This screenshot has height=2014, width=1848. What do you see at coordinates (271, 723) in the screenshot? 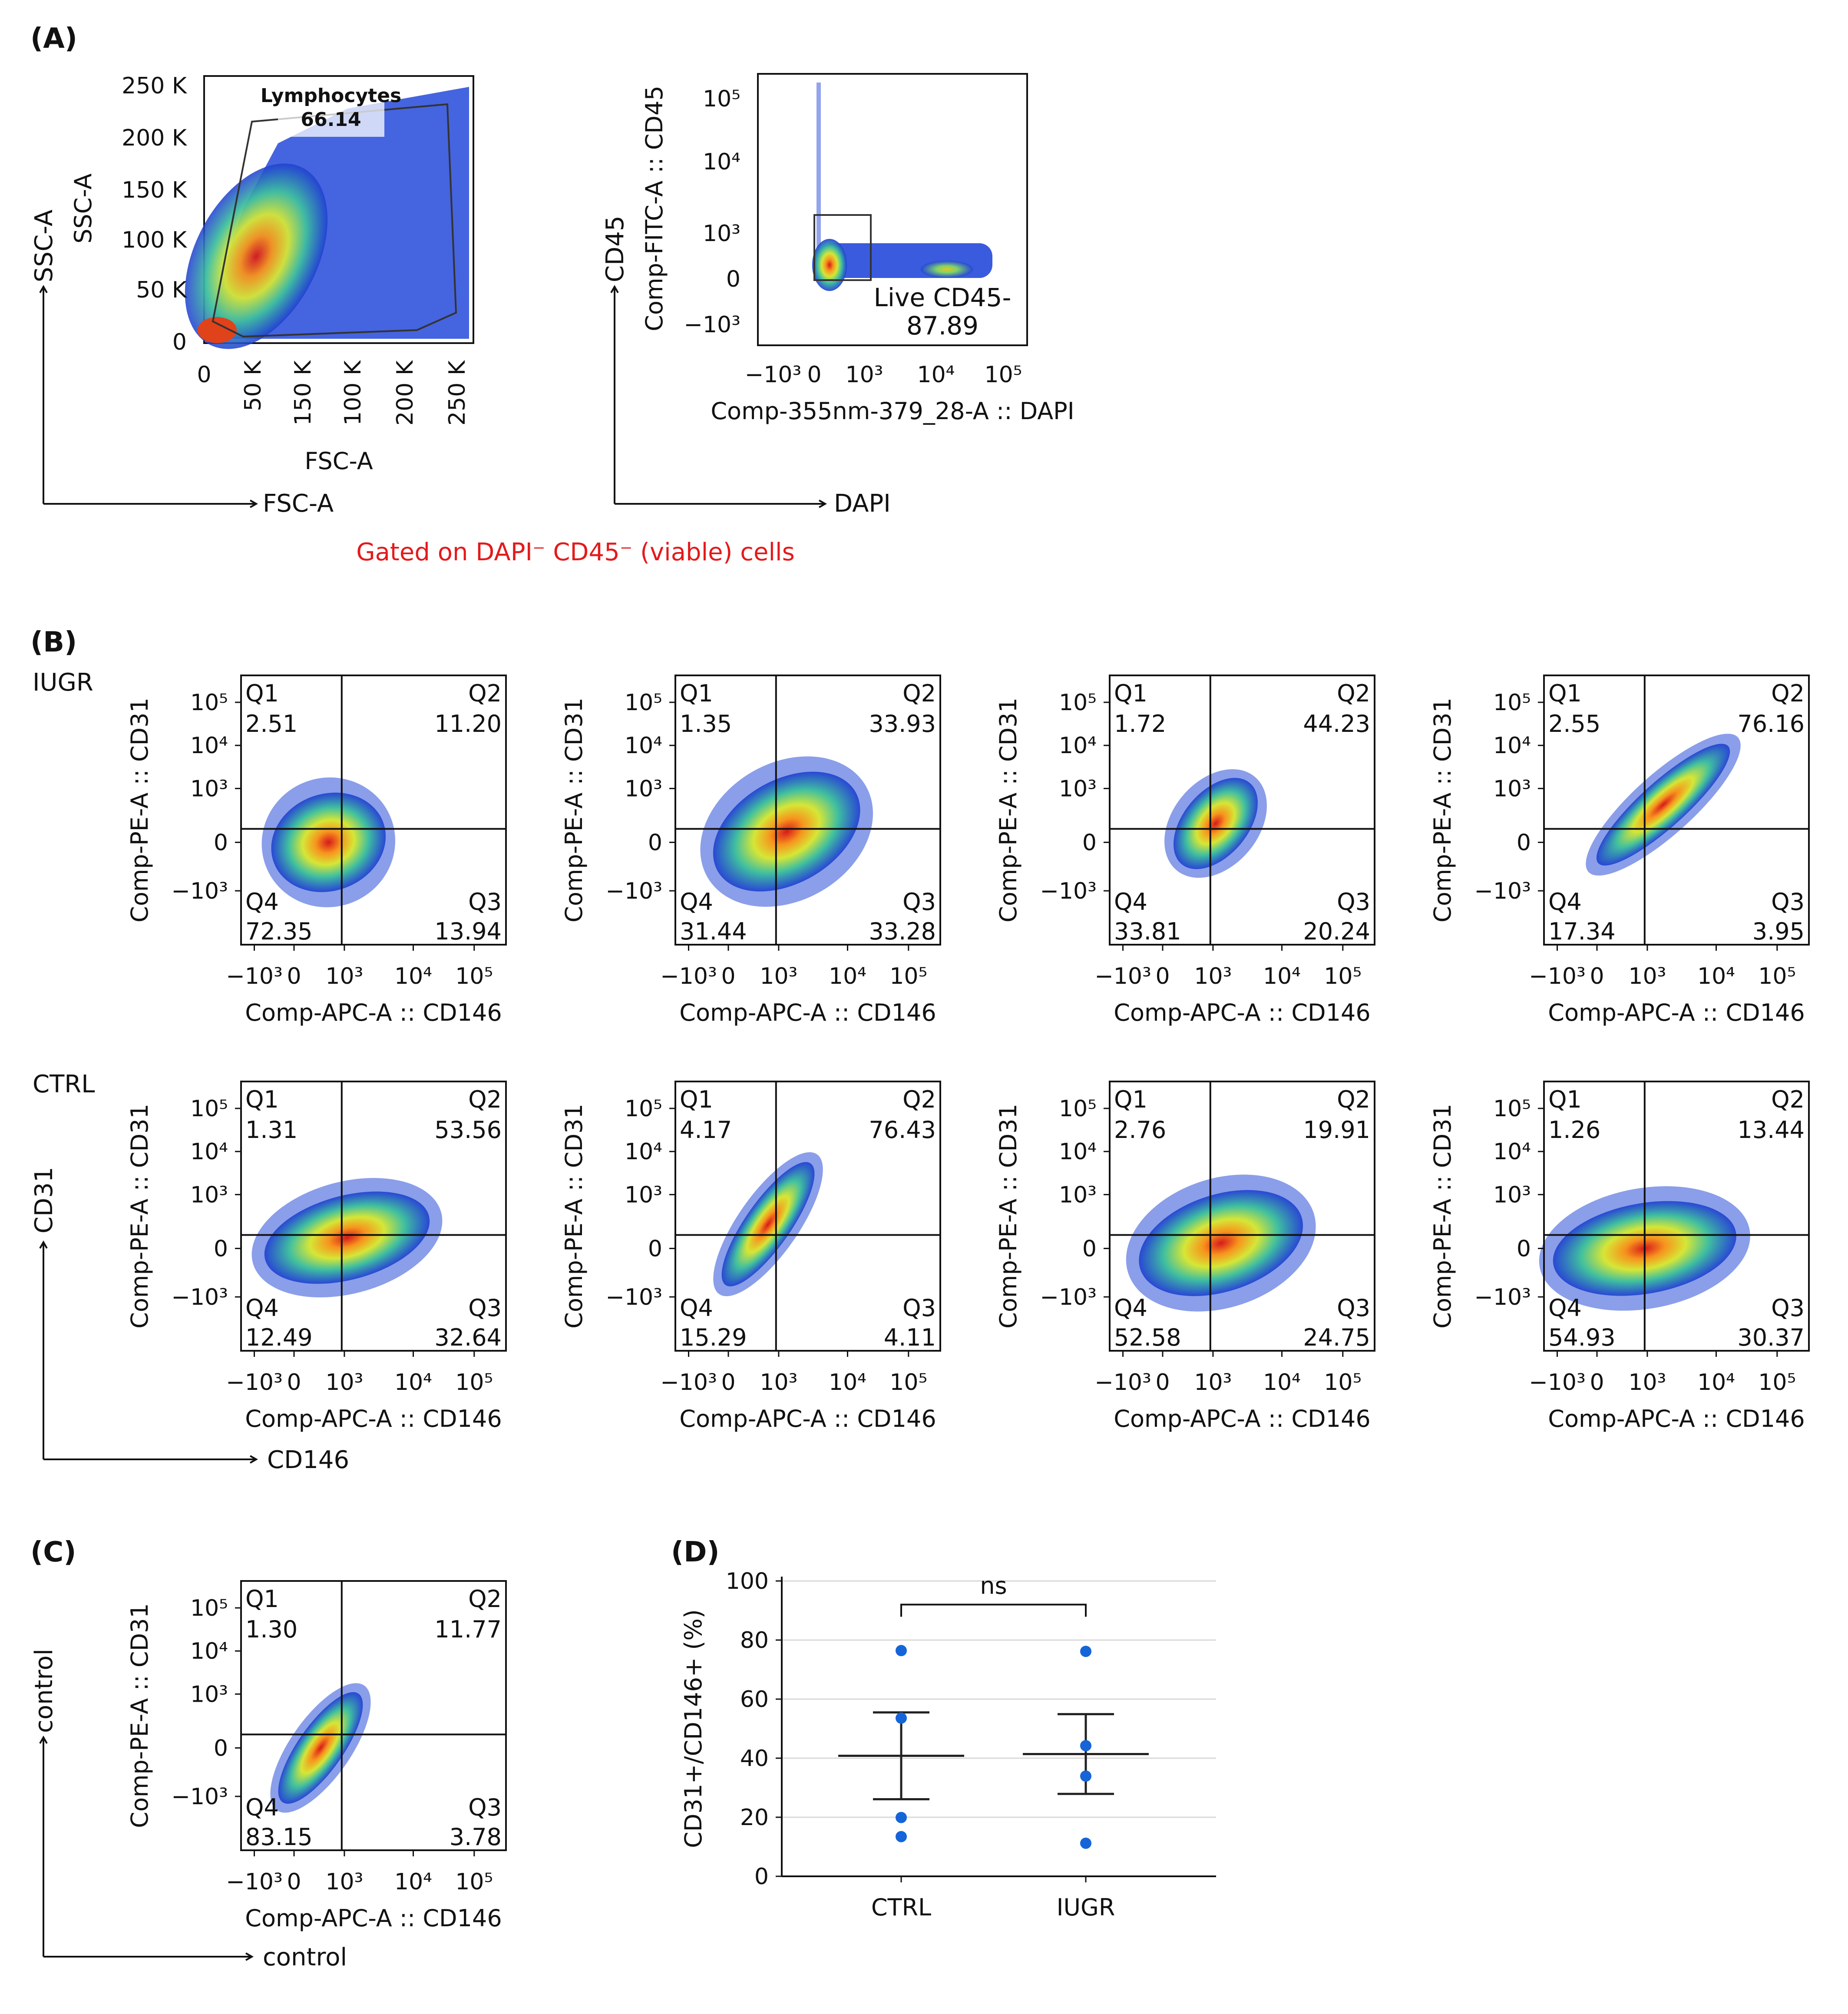
I see `q1-value: 2.51` at bounding box center [271, 723].